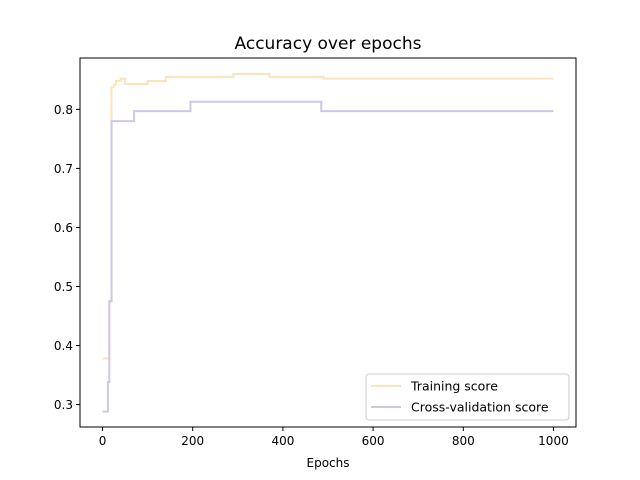 The height and width of the screenshot is (480, 640). I want to click on x-axis-ticks: 0 200 400 600 800 1000, so click(334, 437).